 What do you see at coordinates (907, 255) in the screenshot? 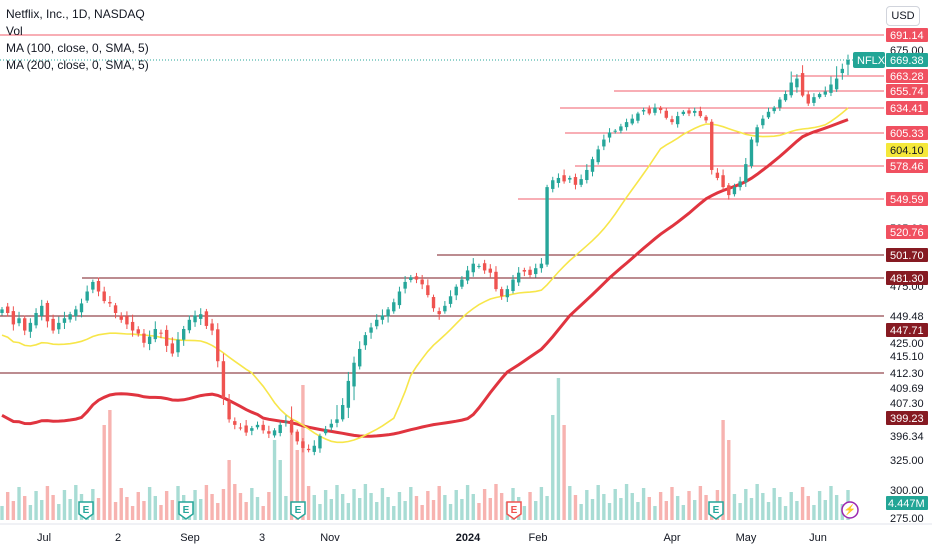
I see `price-badge: 501.70` at bounding box center [907, 255].